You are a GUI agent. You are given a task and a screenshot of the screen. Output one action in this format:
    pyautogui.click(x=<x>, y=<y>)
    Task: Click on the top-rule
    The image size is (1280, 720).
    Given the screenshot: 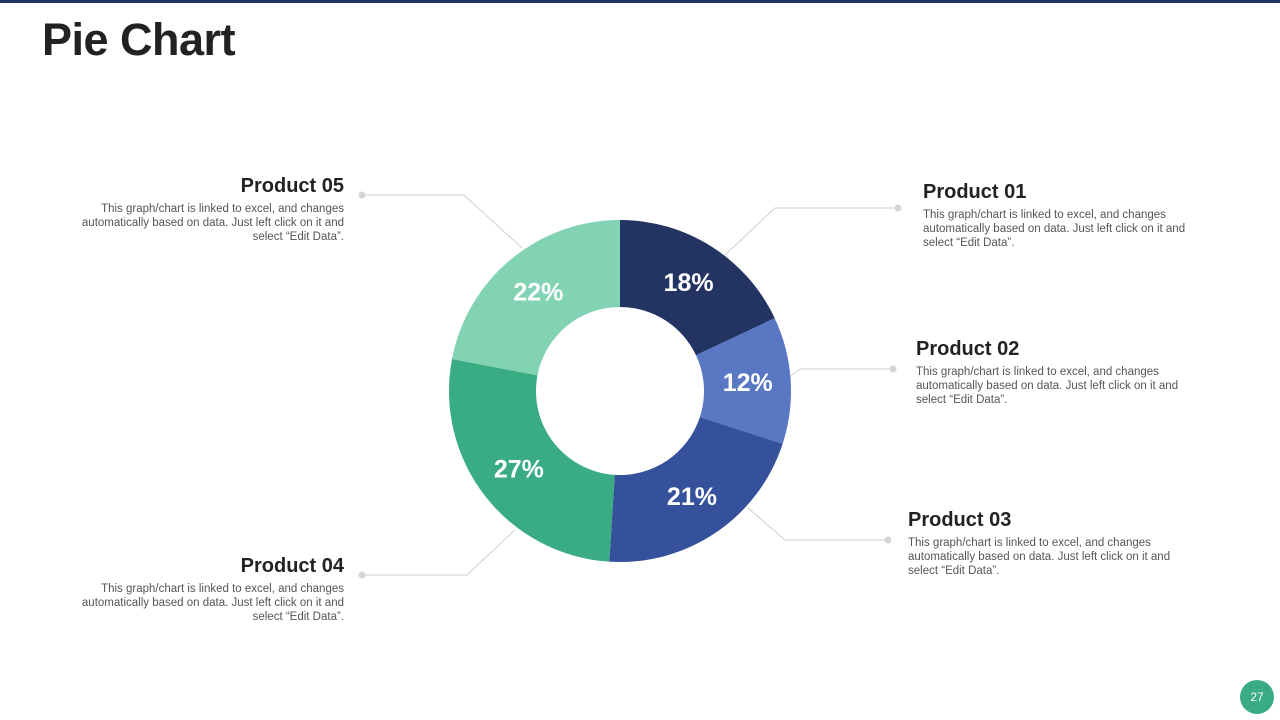 What is the action you would take?
    pyautogui.click(x=640, y=1)
    